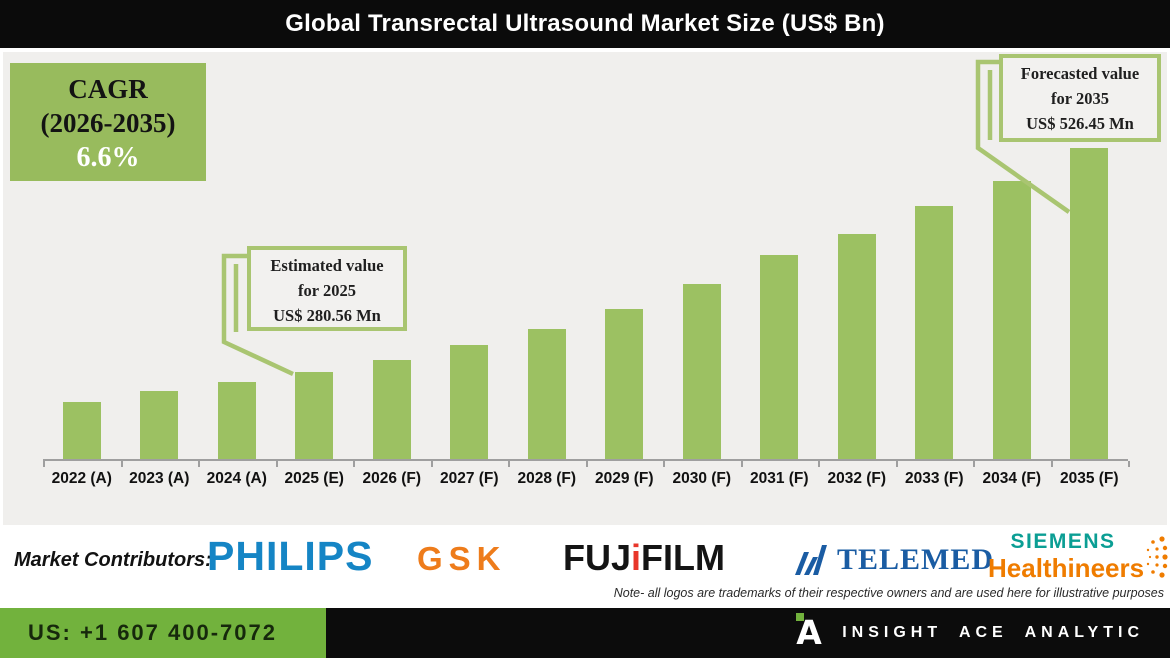  What do you see at coordinates (81, 478) in the screenshot?
I see `x-label-2022-a-: 2022 (A)` at bounding box center [81, 478].